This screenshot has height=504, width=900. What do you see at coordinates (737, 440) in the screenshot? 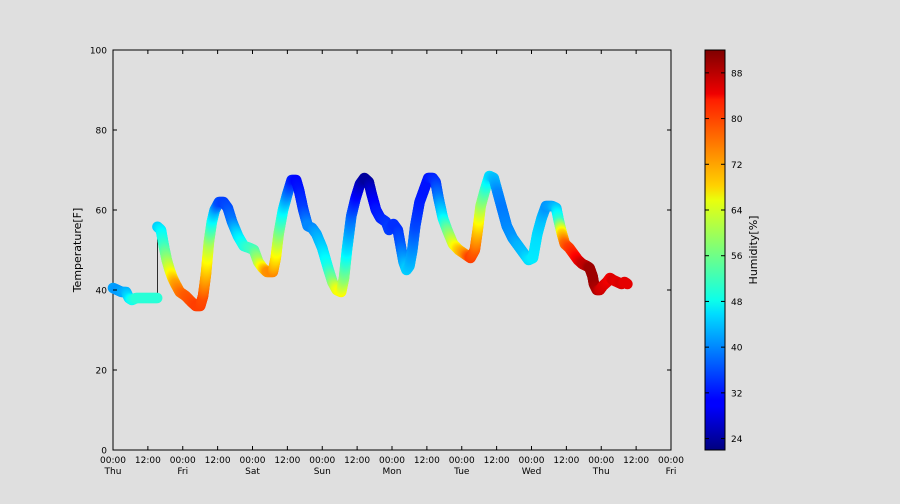
I see `colorbar-tick-label: 24` at bounding box center [737, 440].